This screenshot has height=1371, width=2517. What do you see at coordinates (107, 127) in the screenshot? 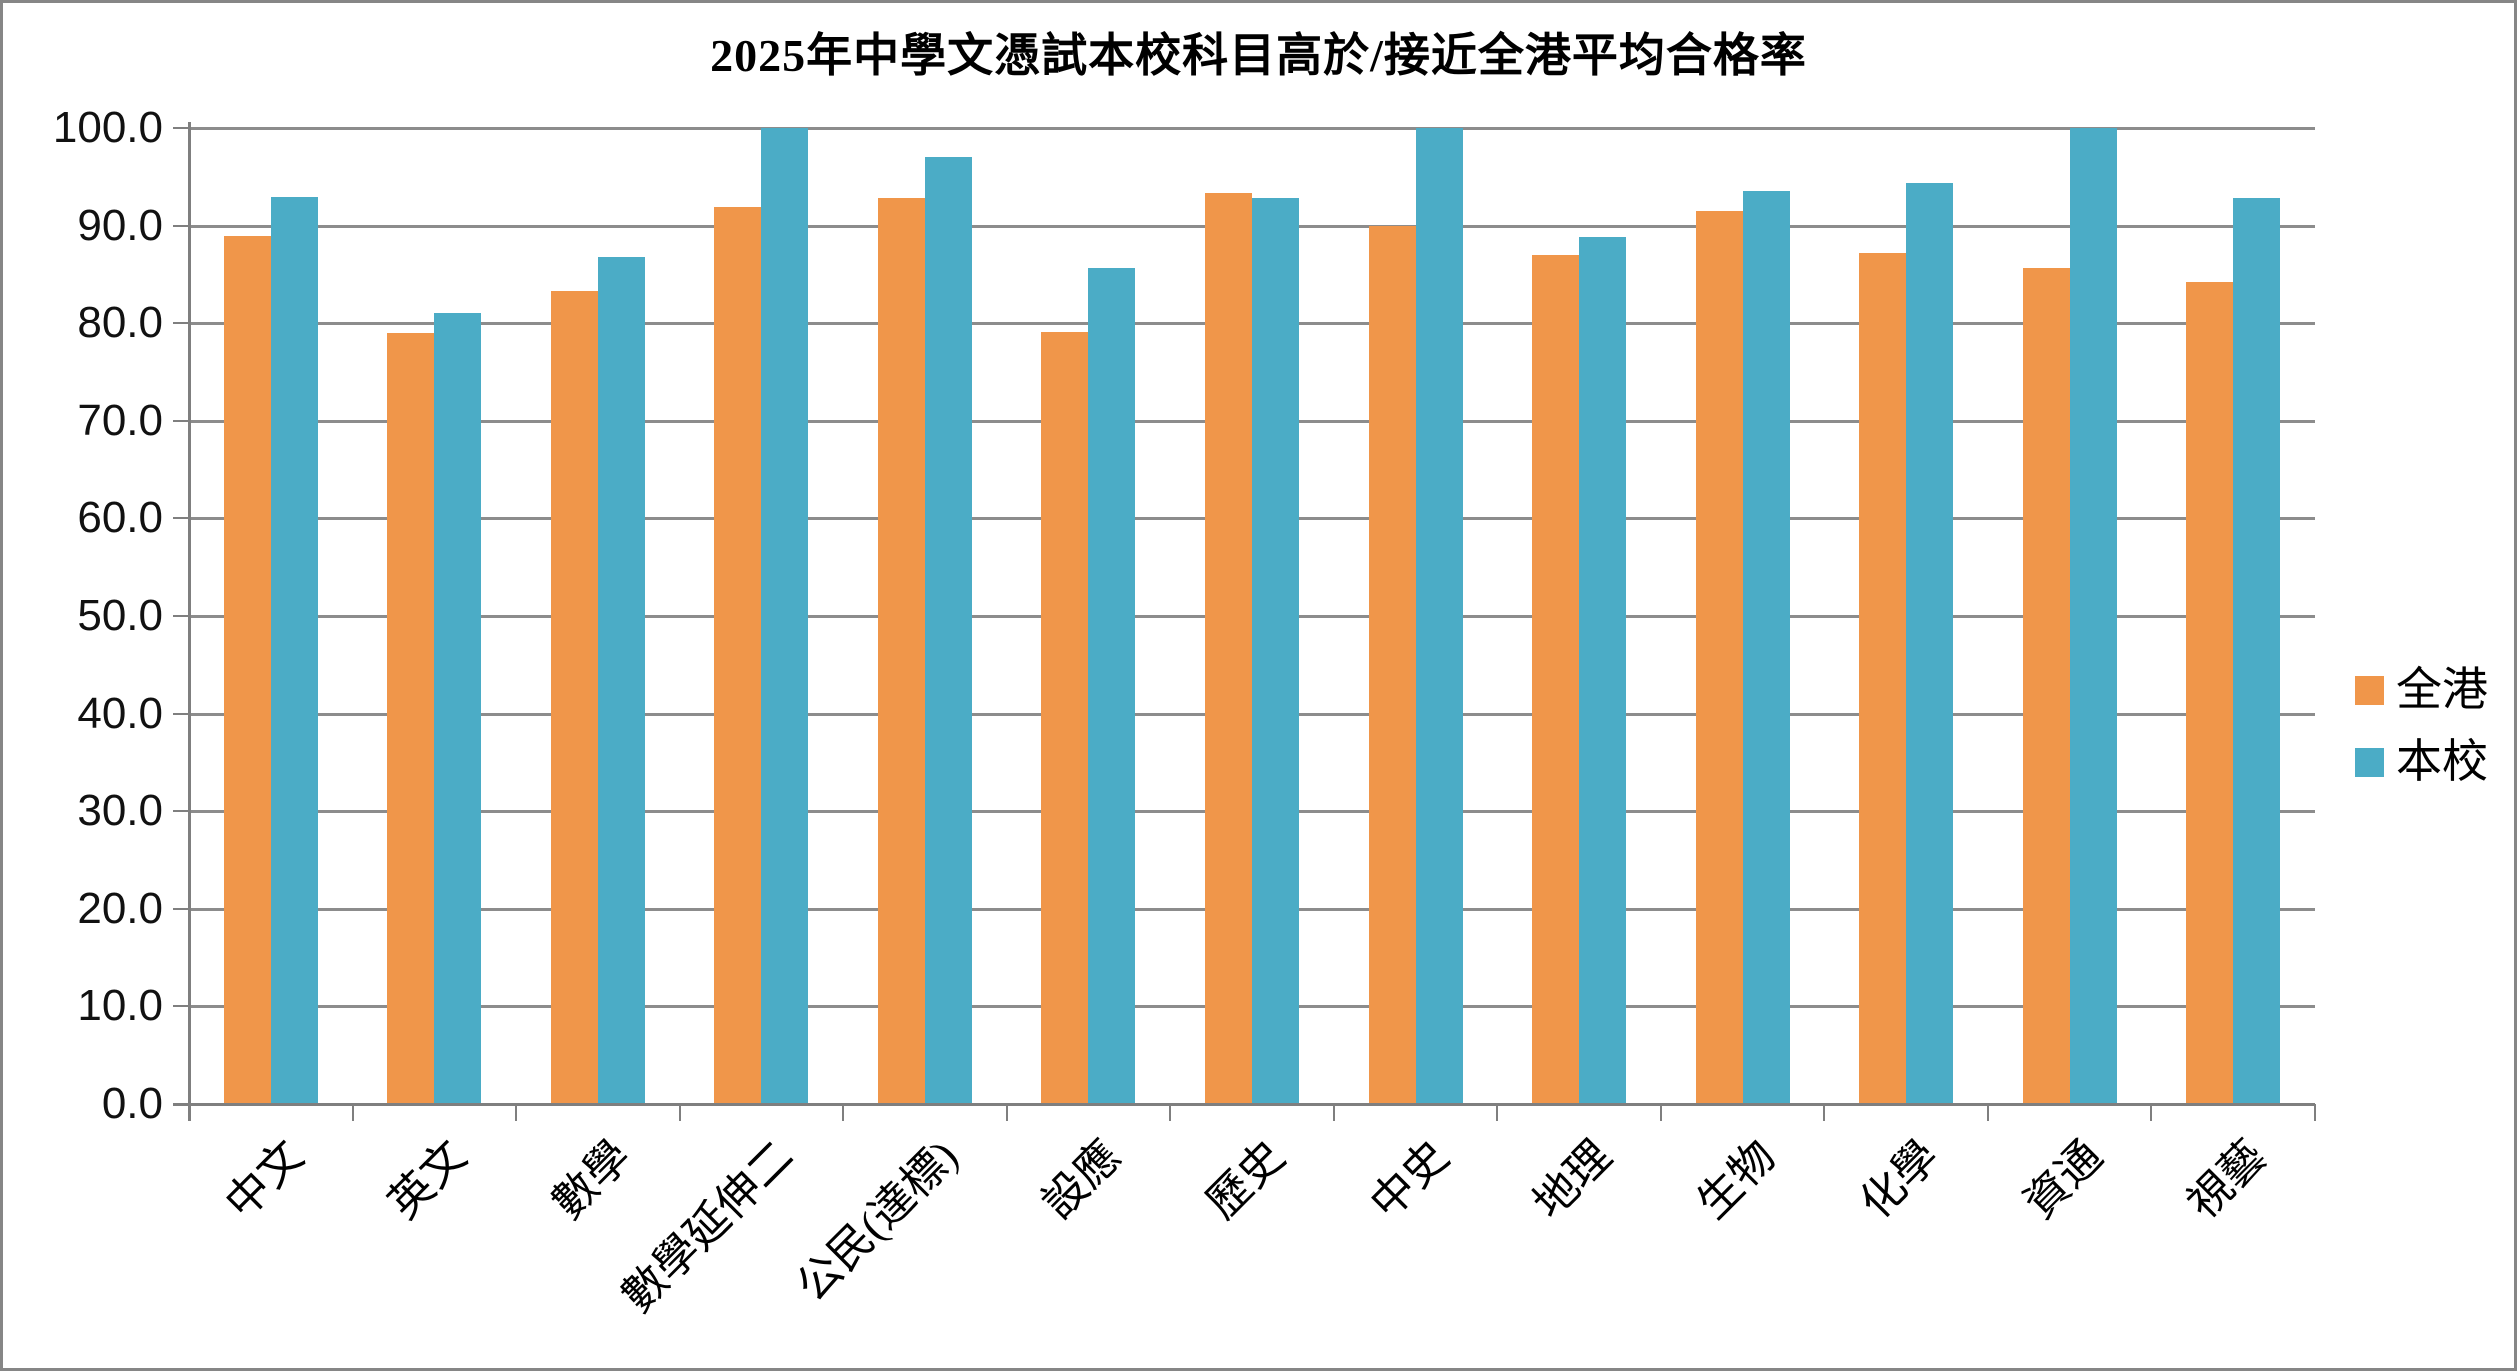
I see `y-axis-label: 100.0` at bounding box center [107, 127].